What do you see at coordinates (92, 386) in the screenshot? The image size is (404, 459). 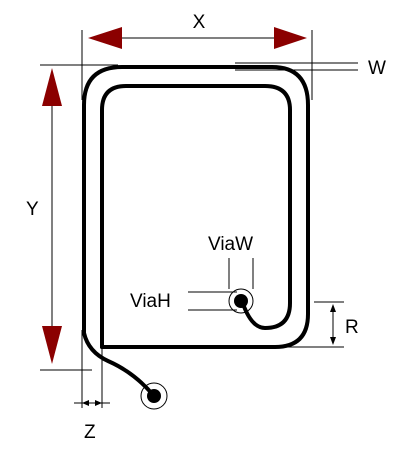 I see `z-dimension: Z` at bounding box center [92, 386].